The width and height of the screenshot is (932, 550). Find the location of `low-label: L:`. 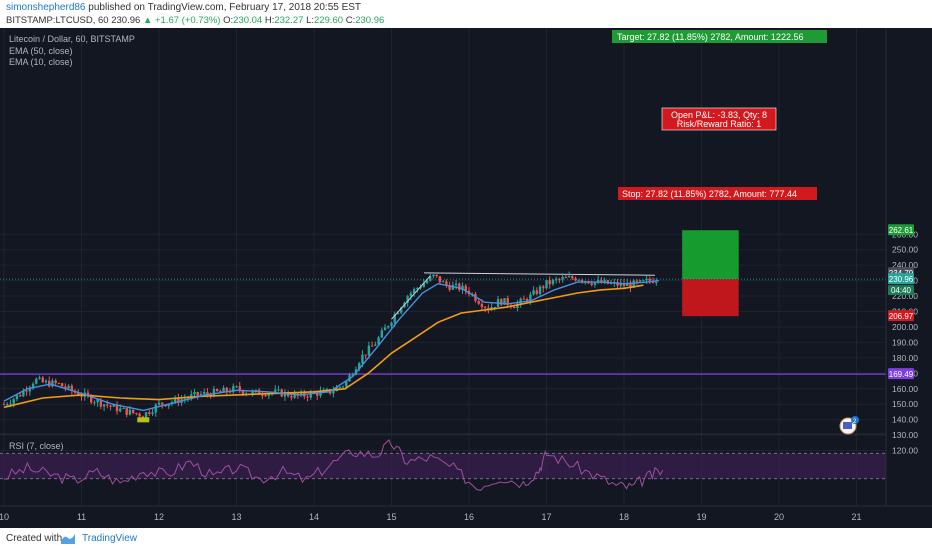

low-label: L: is located at coordinates (310, 20).